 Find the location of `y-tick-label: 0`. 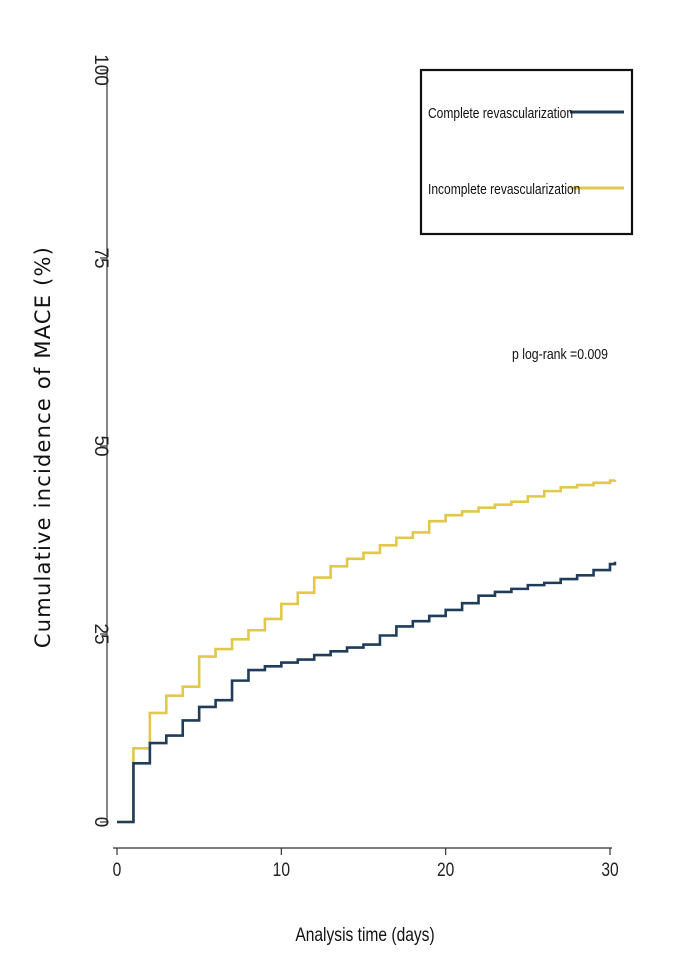

y-tick-label: 0 is located at coordinates (100, 822).